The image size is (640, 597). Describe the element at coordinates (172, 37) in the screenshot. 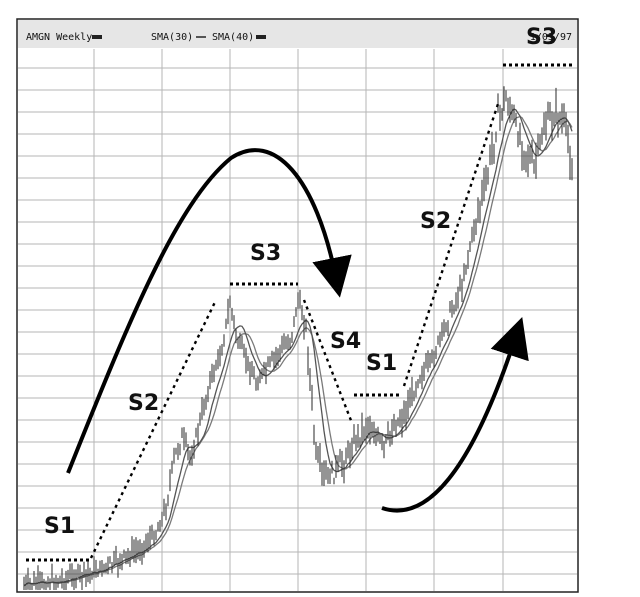

I see `sma30-legend-label: SMA(30)` at that location.